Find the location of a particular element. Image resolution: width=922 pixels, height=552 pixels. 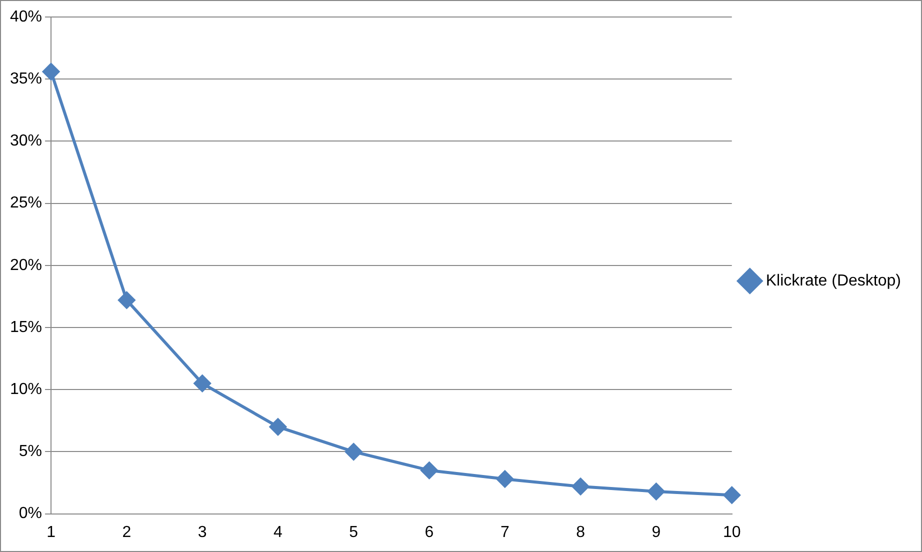

x-tick-label: 6 is located at coordinates (429, 532).